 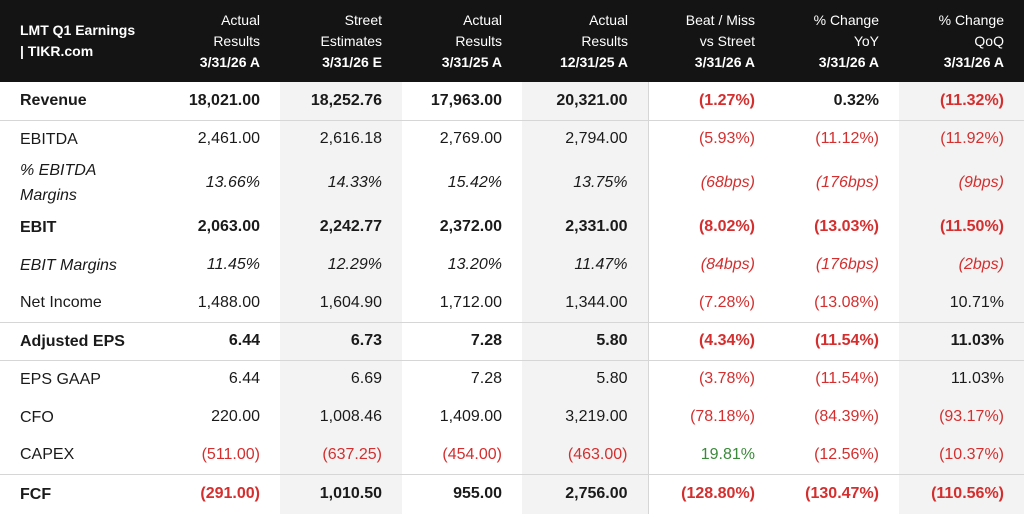 What do you see at coordinates (341, 455) in the screenshot?
I see `cell-value: (637.25)` at bounding box center [341, 455].